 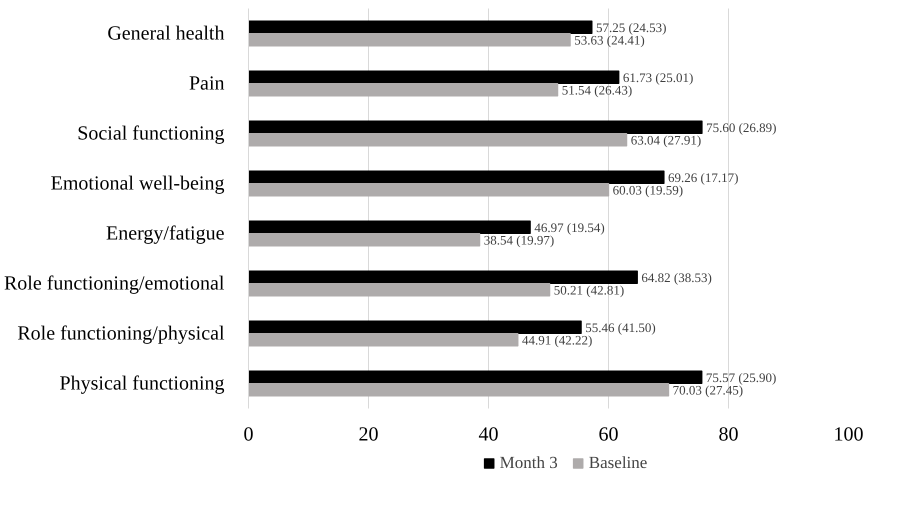 I want to click on x-tick-label: 80, so click(x=728, y=435).